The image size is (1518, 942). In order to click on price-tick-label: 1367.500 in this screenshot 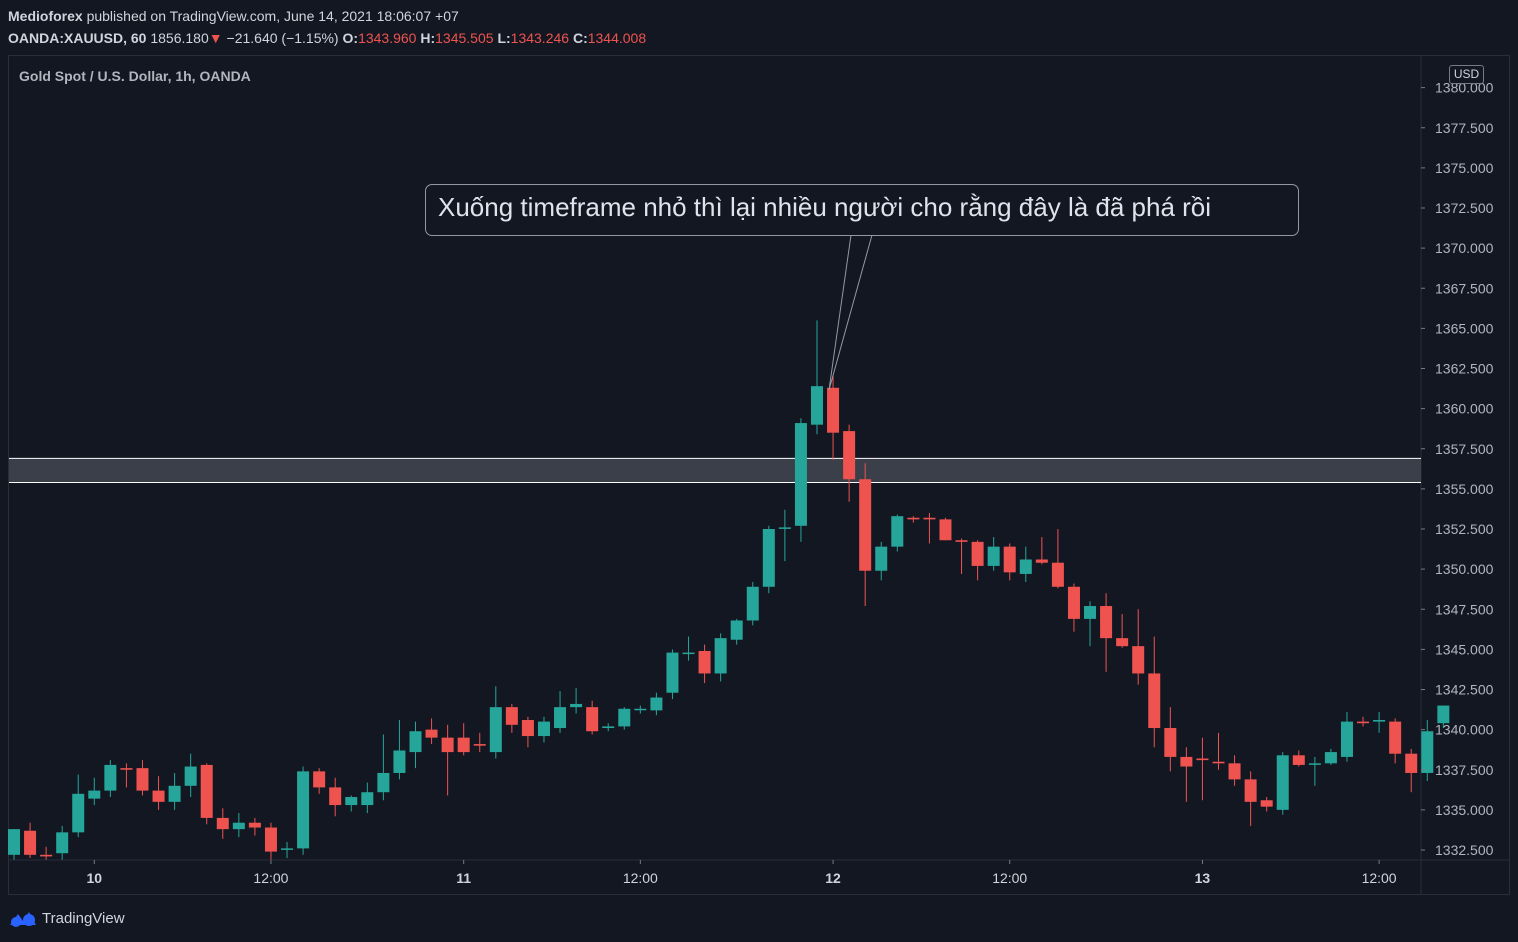, I will do `click(1464, 288)`.